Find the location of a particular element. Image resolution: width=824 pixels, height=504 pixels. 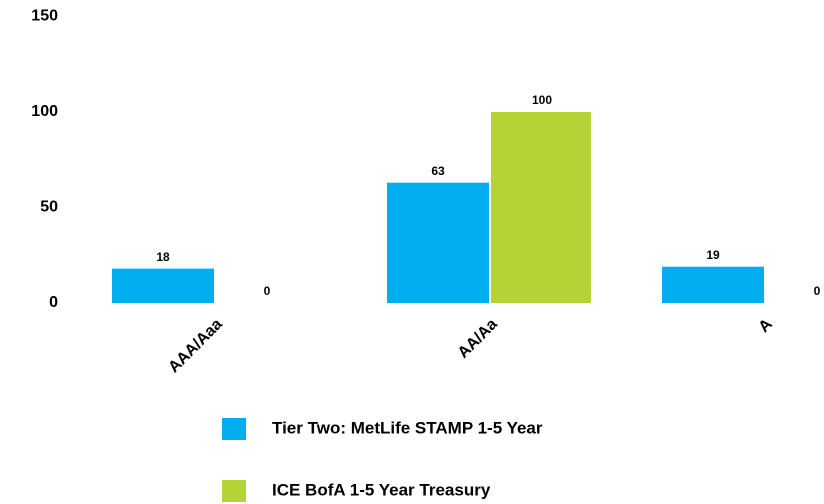

legend-label: ICE BofA 1-5 Year Treasury is located at coordinates (381, 489).